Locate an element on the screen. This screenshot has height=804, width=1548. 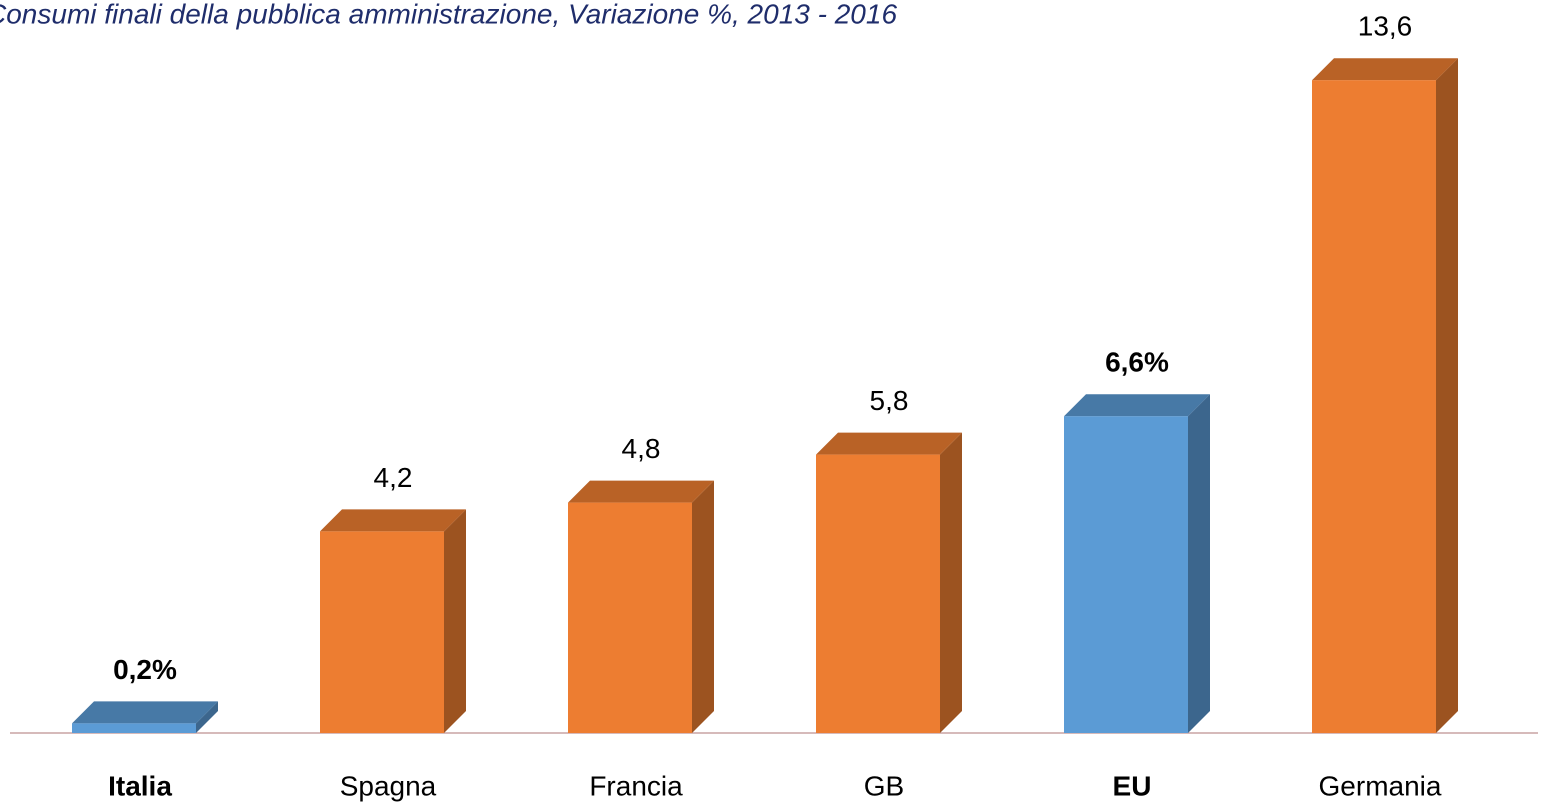
x-tick-label: Italia is located at coordinates (140, 785).